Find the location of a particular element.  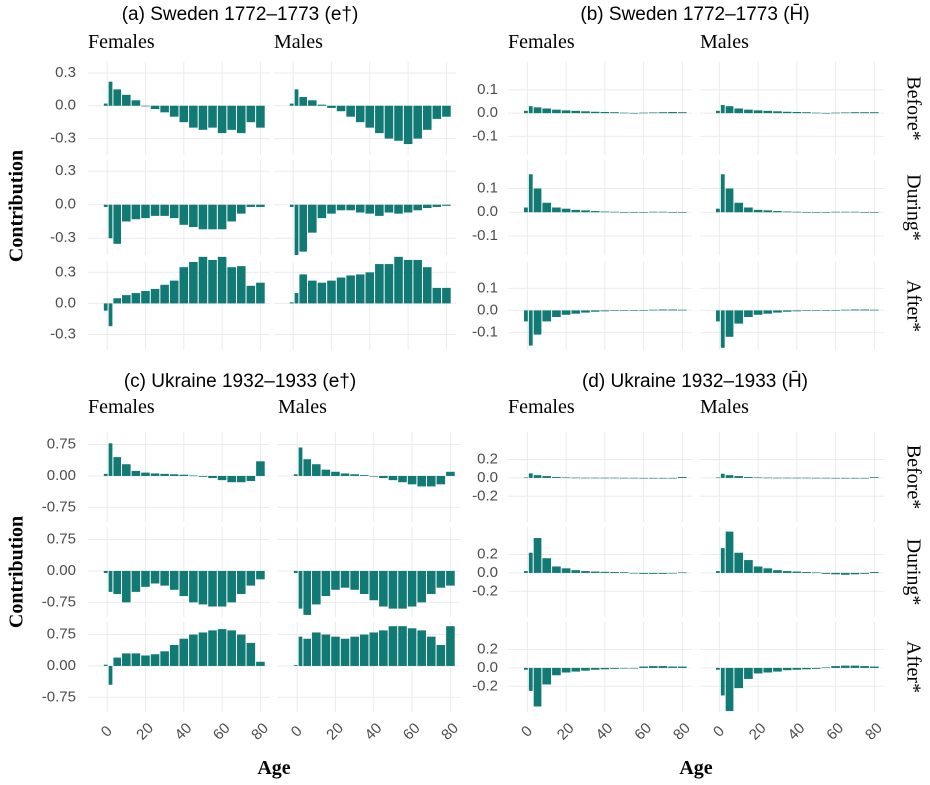

y-tick-label: 0.75 is located at coordinates (61, 444).